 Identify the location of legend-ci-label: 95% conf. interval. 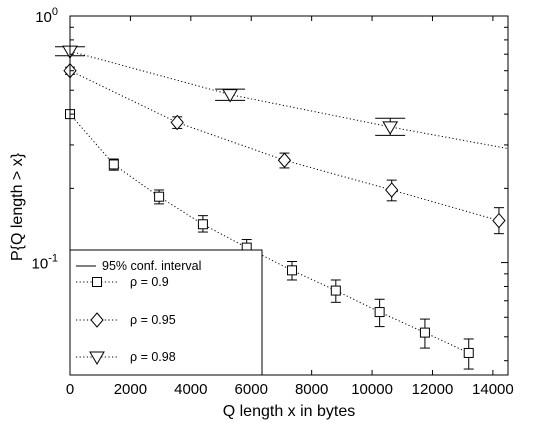
(151, 266).